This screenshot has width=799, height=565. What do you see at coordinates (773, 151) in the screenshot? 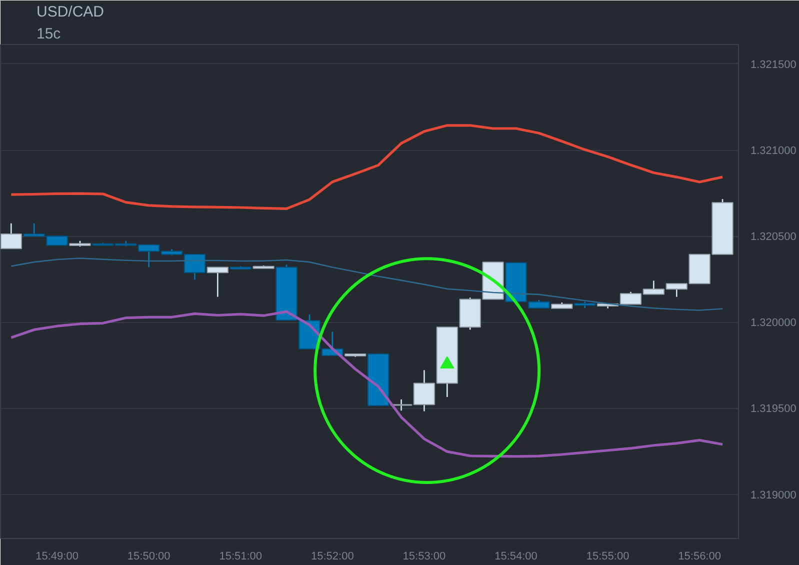
I see `y-tick-label: 1.321000` at bounding box center [773, 151].